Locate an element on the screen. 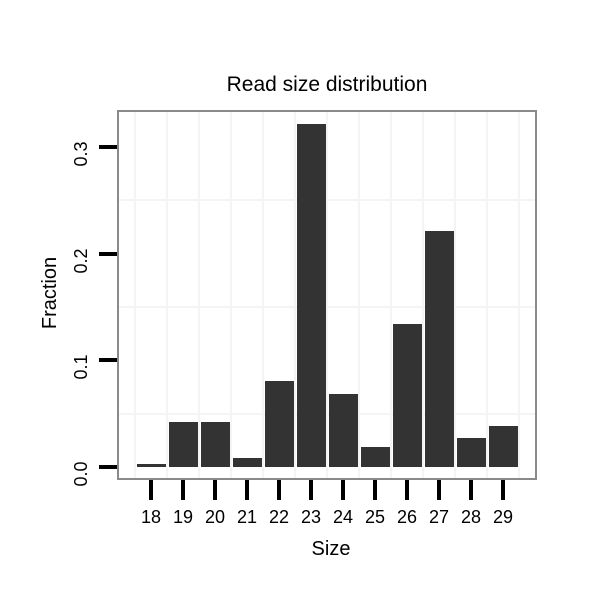  chart-title: Read size distribution is located at coordinates (327, 84).